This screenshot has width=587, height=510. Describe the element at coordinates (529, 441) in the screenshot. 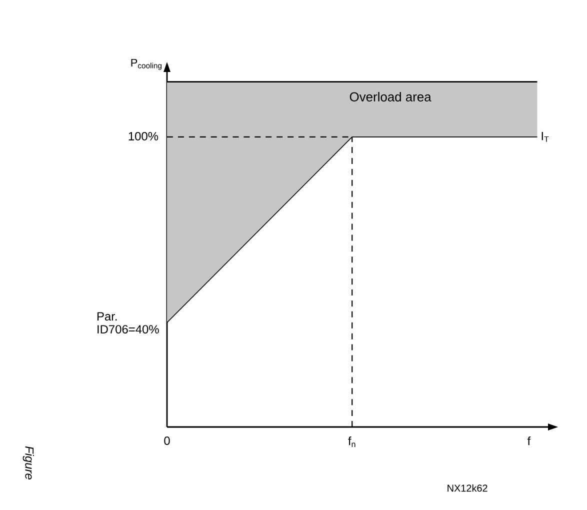

I see `x-axis-title: f` at that location.